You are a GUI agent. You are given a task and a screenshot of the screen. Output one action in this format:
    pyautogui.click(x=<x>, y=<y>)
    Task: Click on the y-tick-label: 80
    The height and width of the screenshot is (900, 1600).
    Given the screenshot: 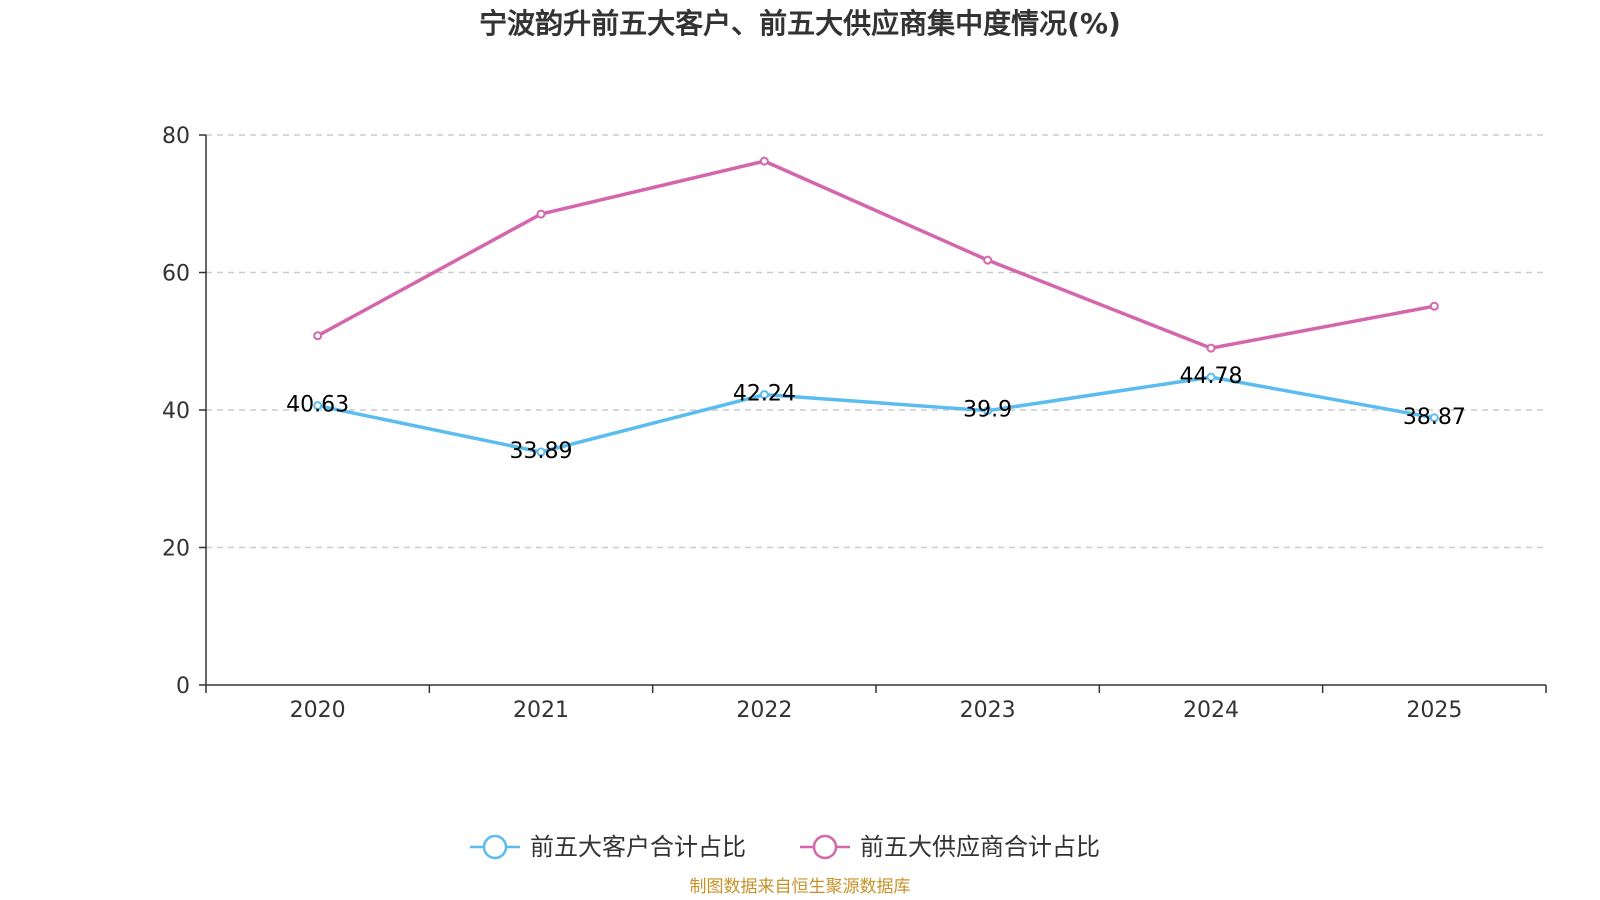 What is the action you would take?
    pyautogui.click(x=176, y=136)
    